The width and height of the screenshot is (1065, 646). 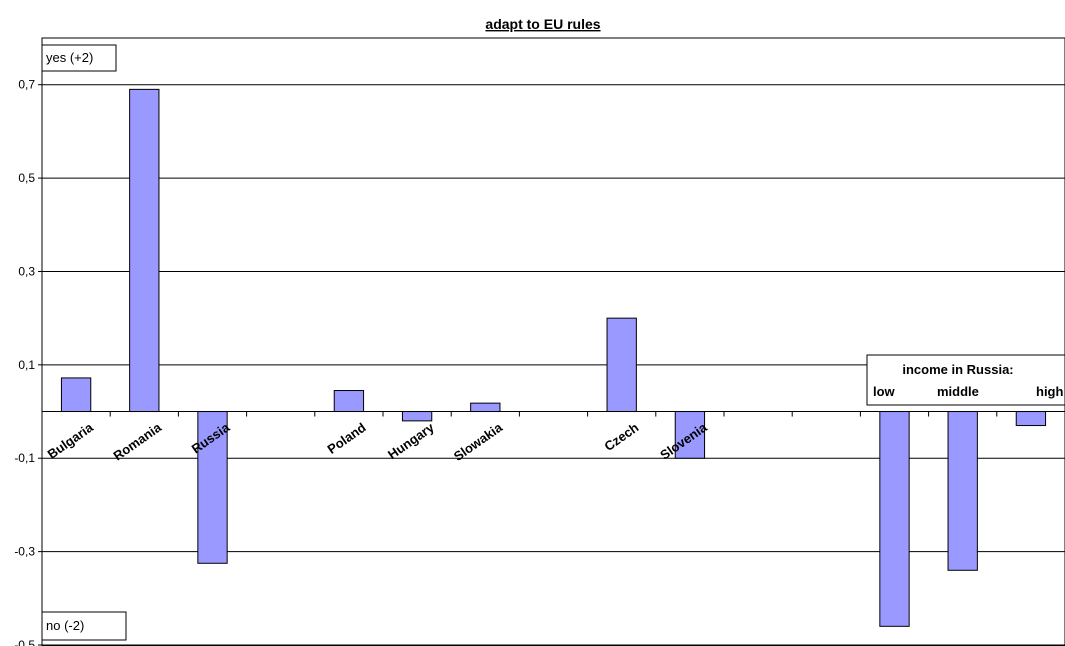 I want to click on income-legend-box, so click(x=965, y=380).